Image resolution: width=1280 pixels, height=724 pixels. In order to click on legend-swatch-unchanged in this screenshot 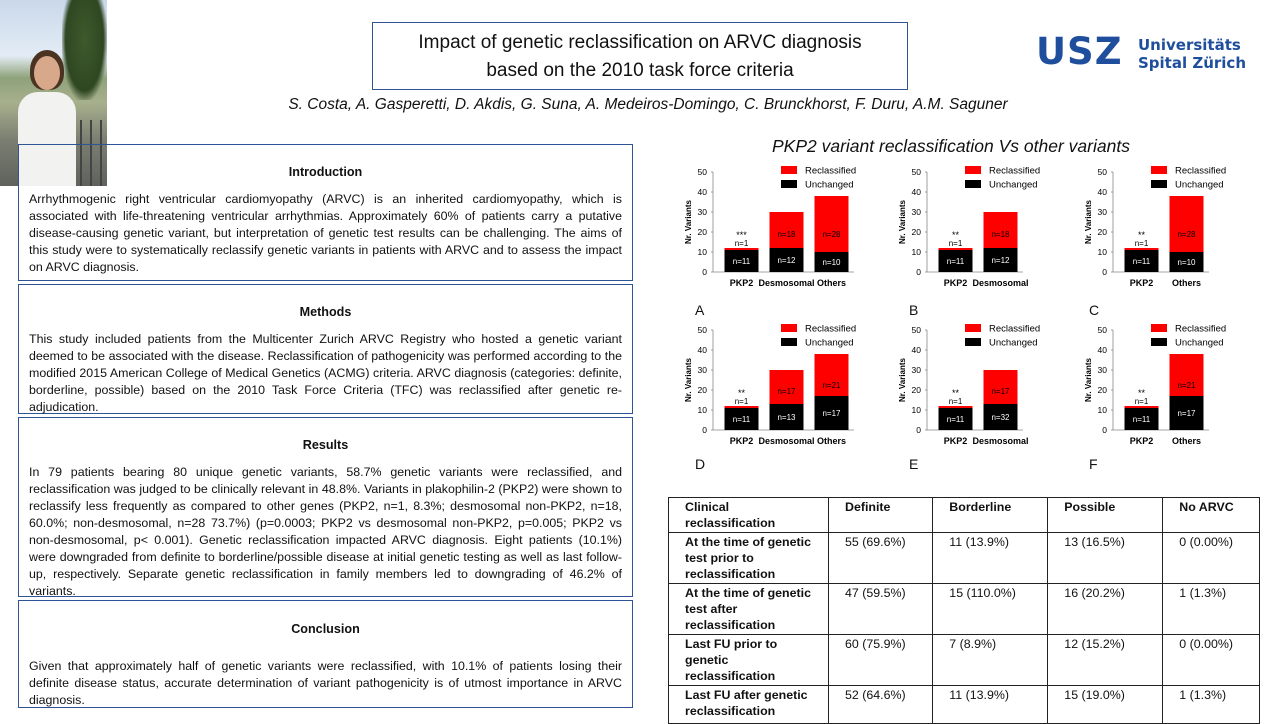, I will do `click(789, 342)`.